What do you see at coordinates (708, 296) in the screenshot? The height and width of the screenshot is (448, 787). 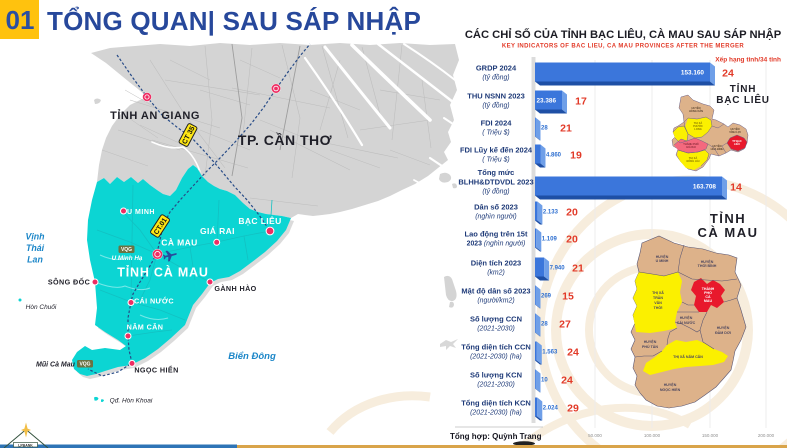 I see `svg-text: CÀ` at bounding box center [708, 296].